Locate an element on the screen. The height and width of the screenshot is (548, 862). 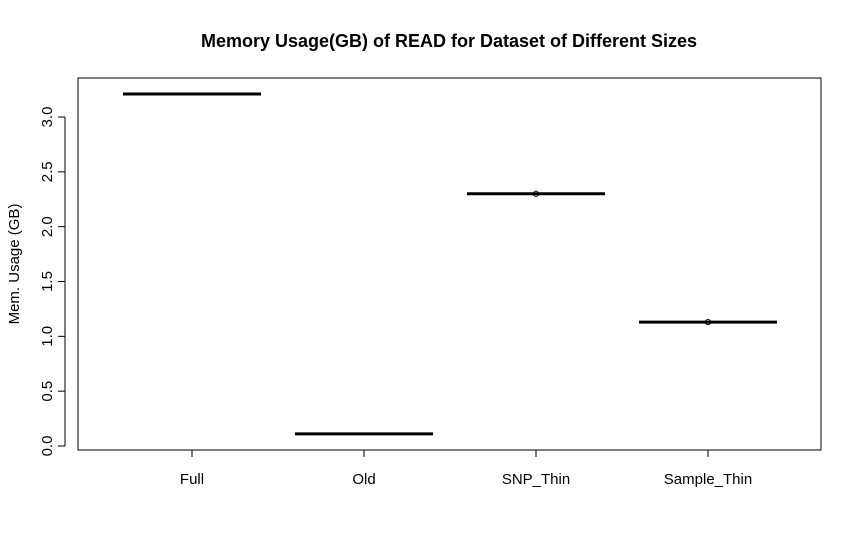
y-tick-label: 0.0 is located at coordinates (47, 446).